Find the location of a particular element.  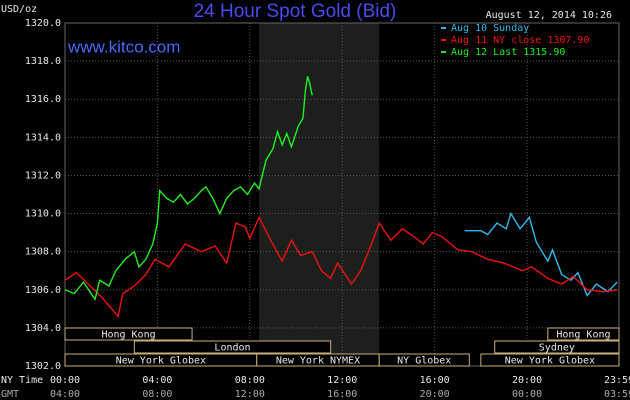

session-label: NY Globex is located at coordinates (424, 361).